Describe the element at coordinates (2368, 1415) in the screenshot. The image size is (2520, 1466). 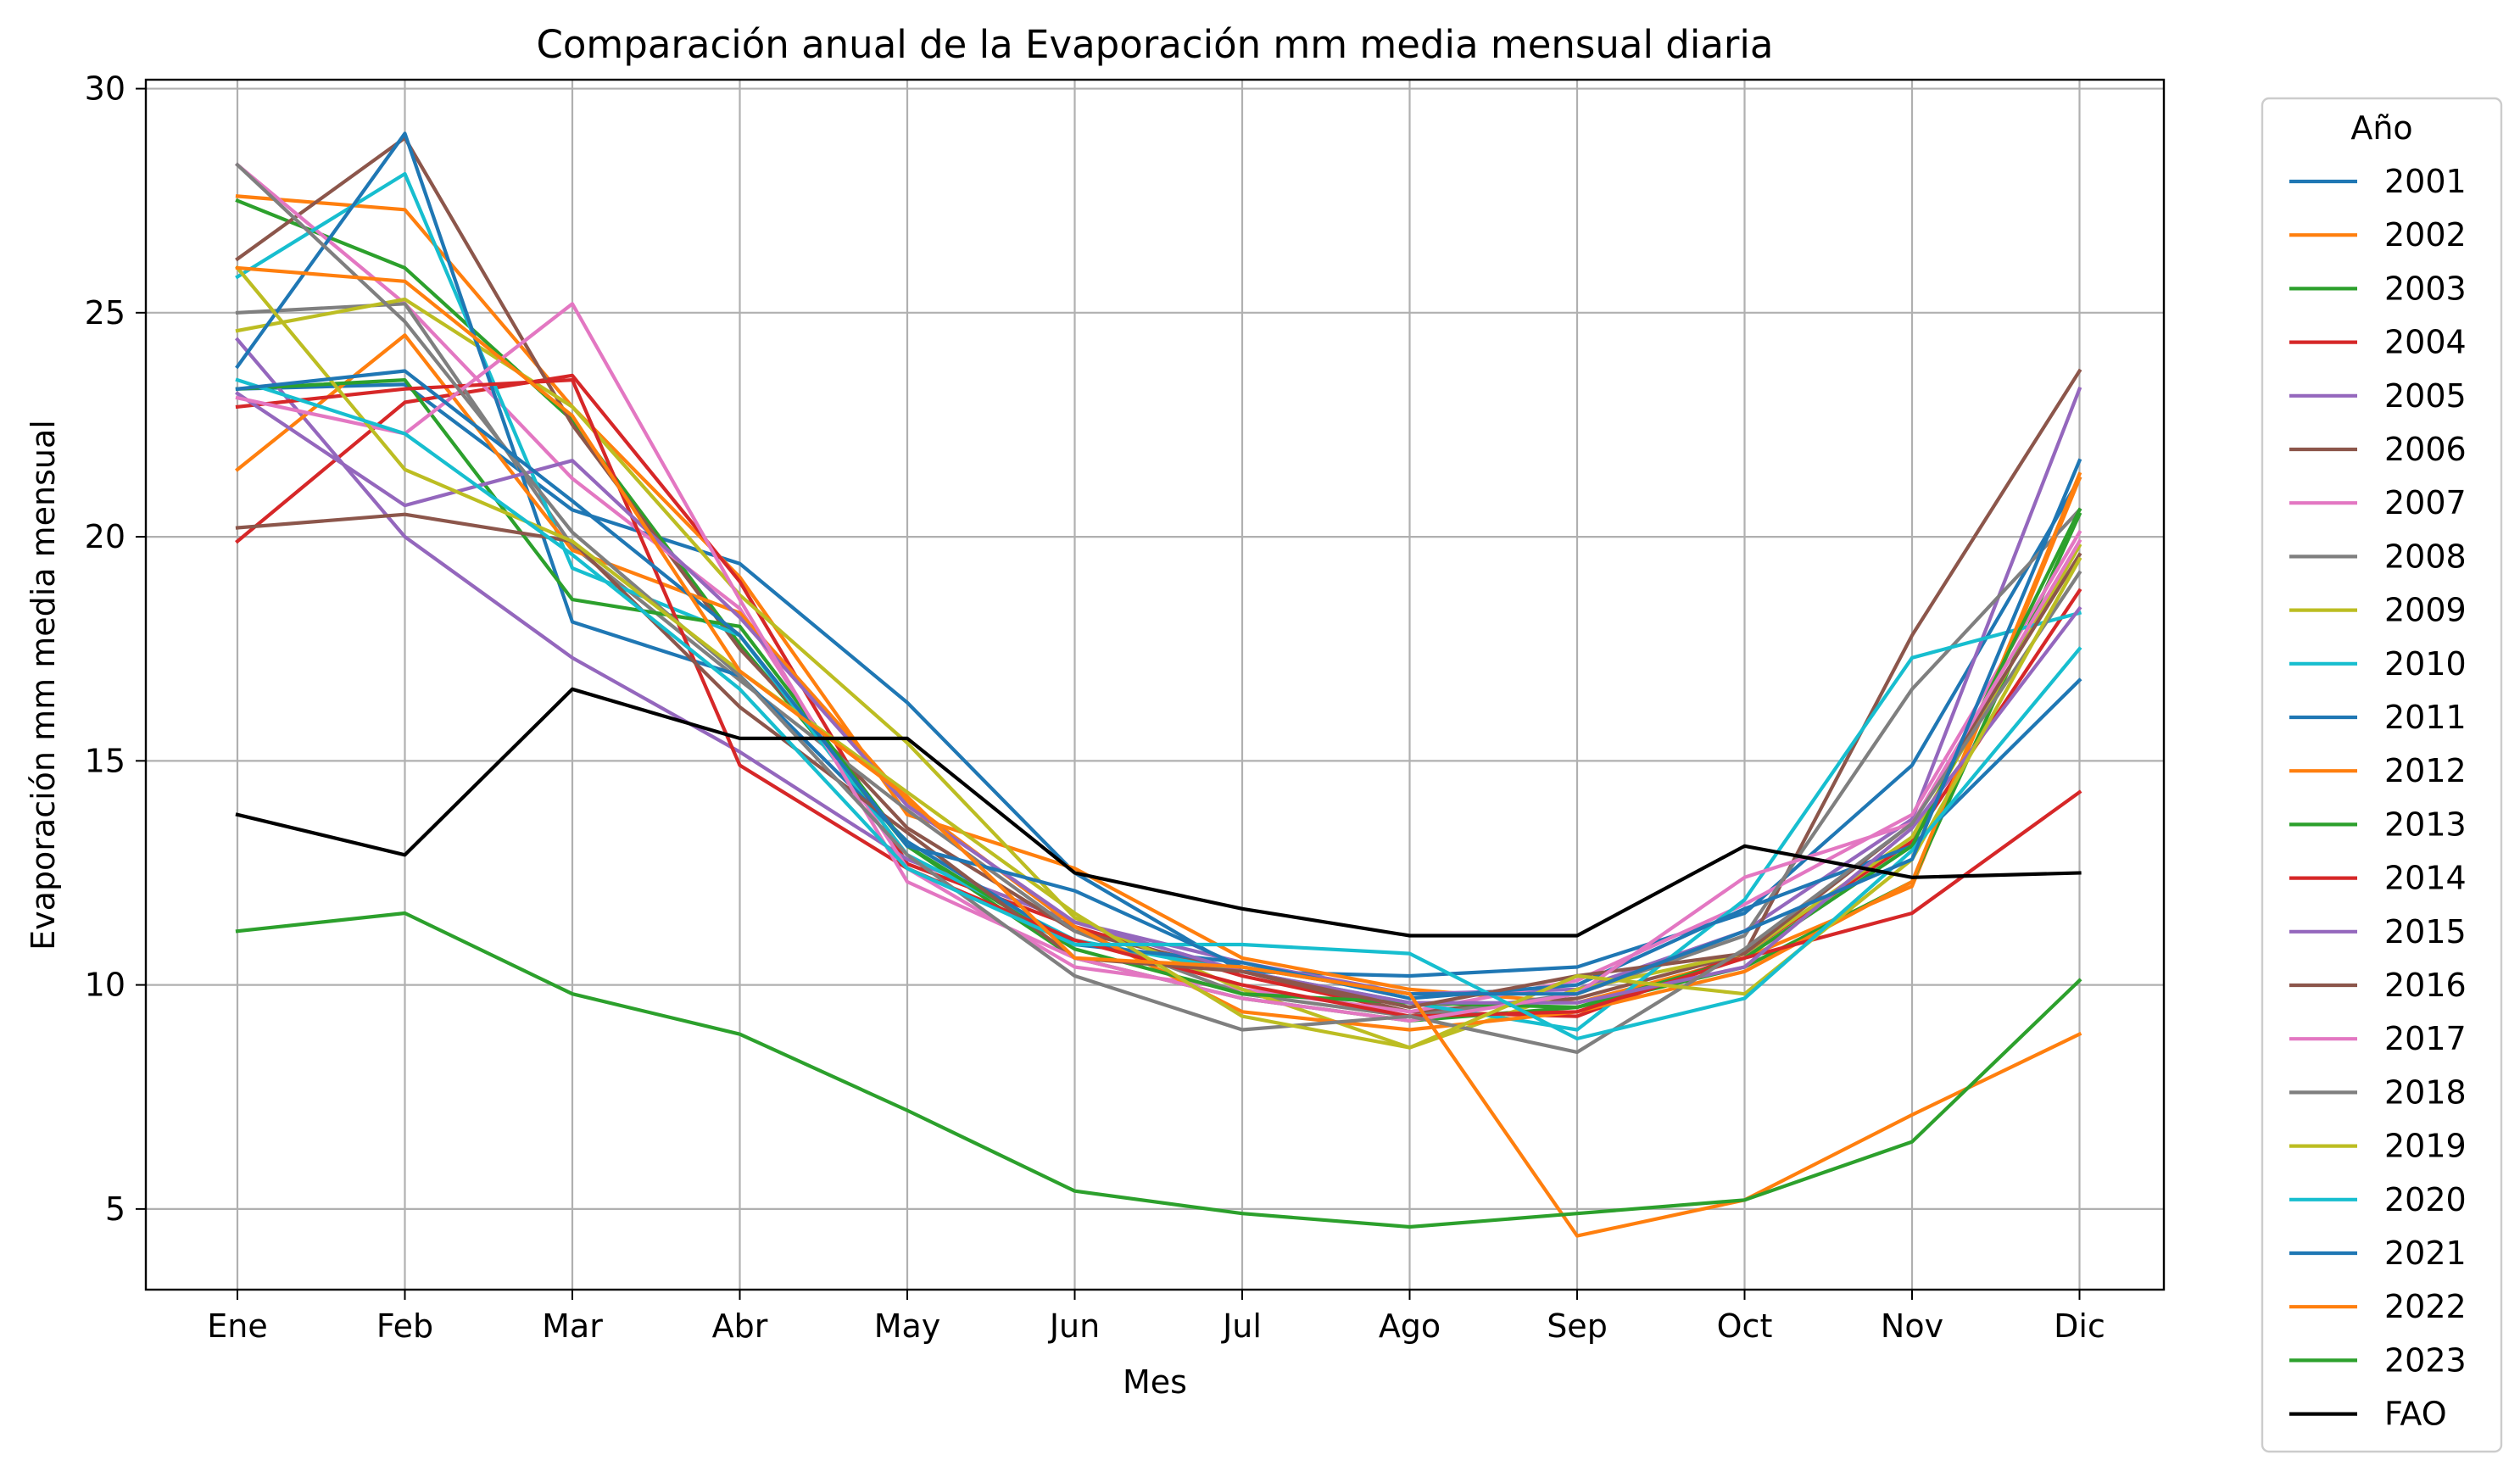
I see `legend-item-FAO: FAO` at that location.